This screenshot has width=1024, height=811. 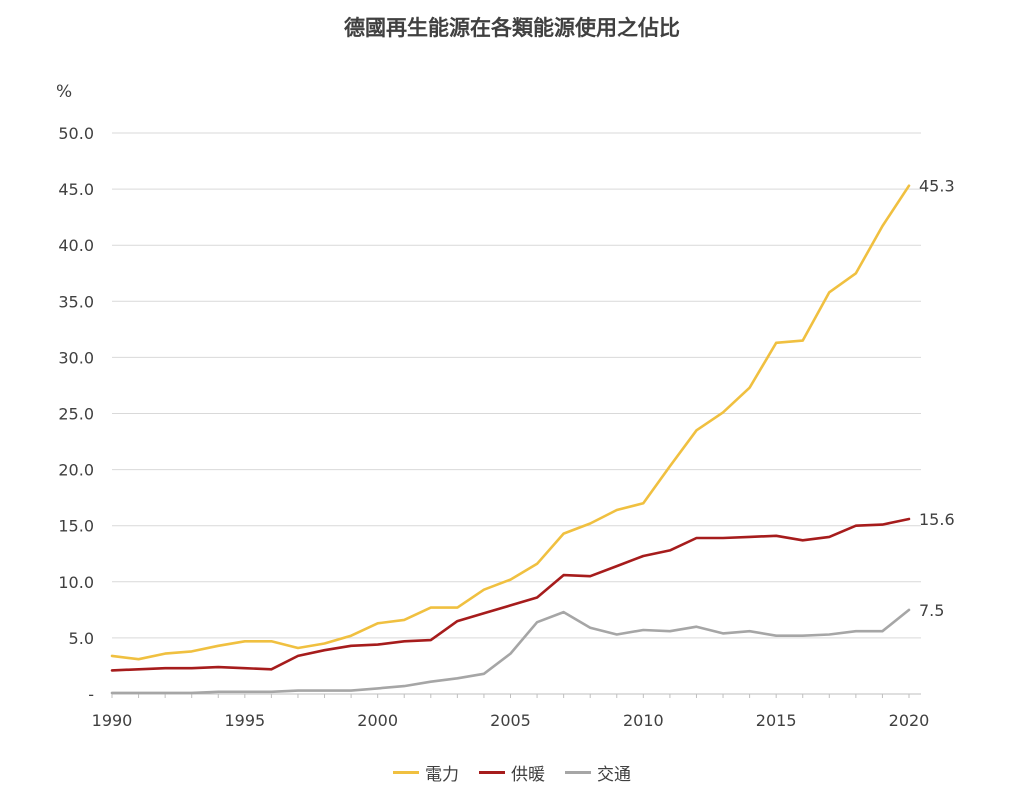 What do you see at coordinates (528, 775) in the screenshot?
I see `legend-label: 供暖` at bounding box center [528, 775].